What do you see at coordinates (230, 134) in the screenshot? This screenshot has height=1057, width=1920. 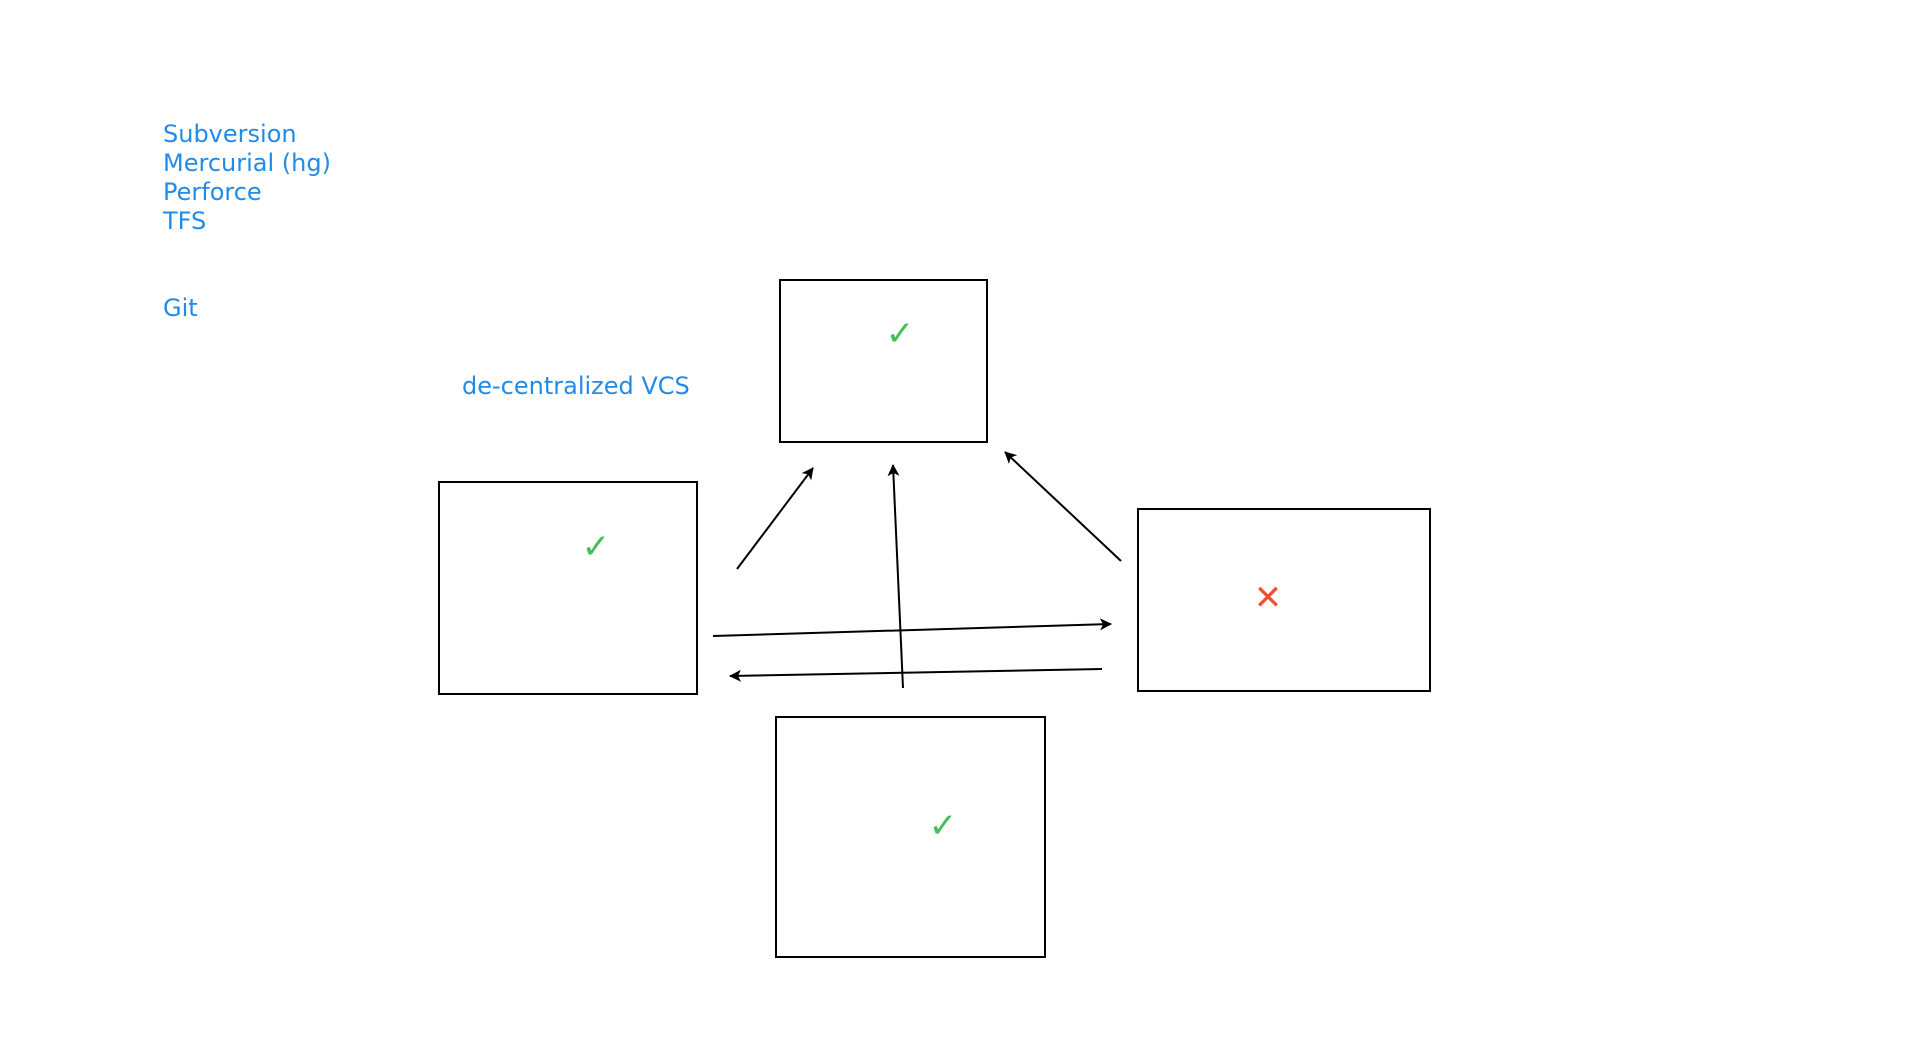 I see `vcs-item-subversion: Subversion` at bounding box center [230, 134].